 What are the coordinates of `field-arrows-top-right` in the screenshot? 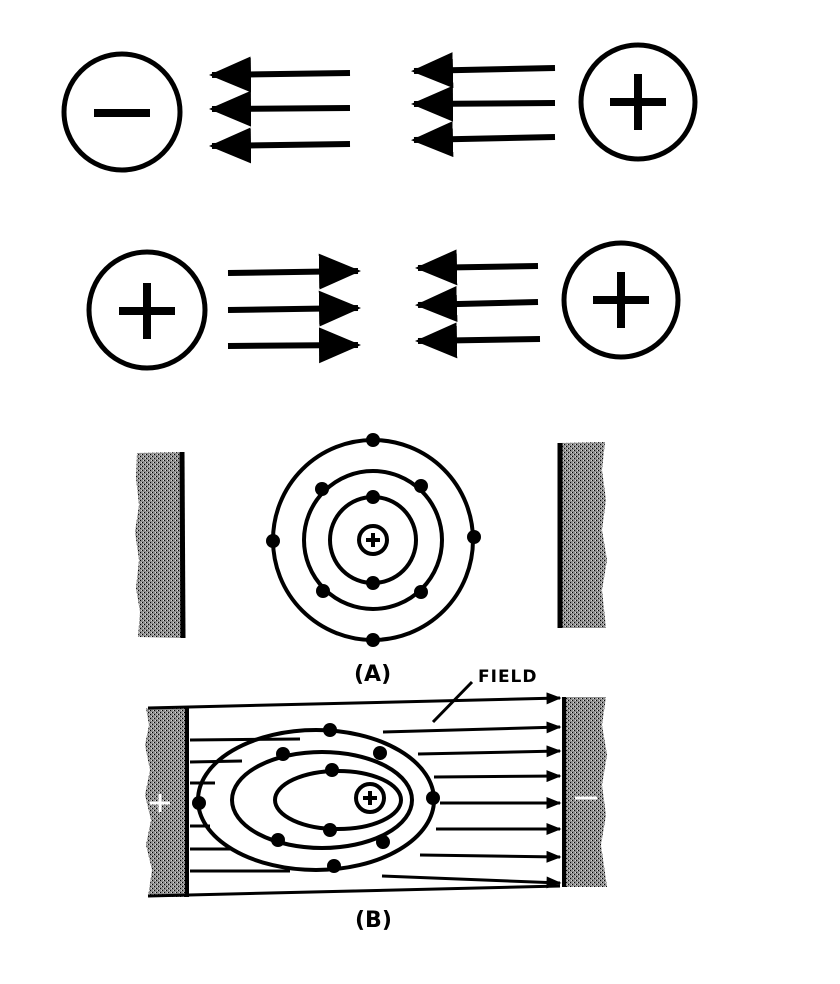 It's located at (483, 105).